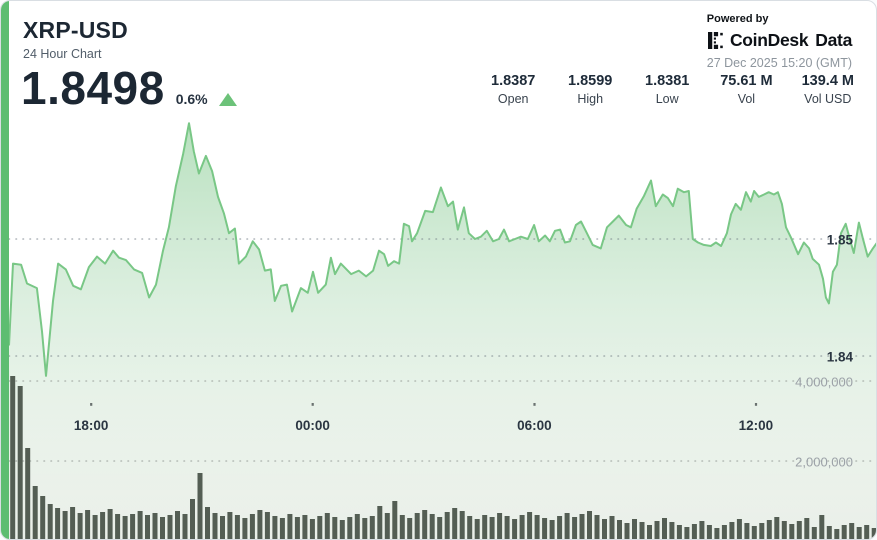 The height and width of the screenshot is (540, 877). Describe the element at coordinates (534, 425) in the screenshot. I see `time-axis-label: 06:00` at that location.